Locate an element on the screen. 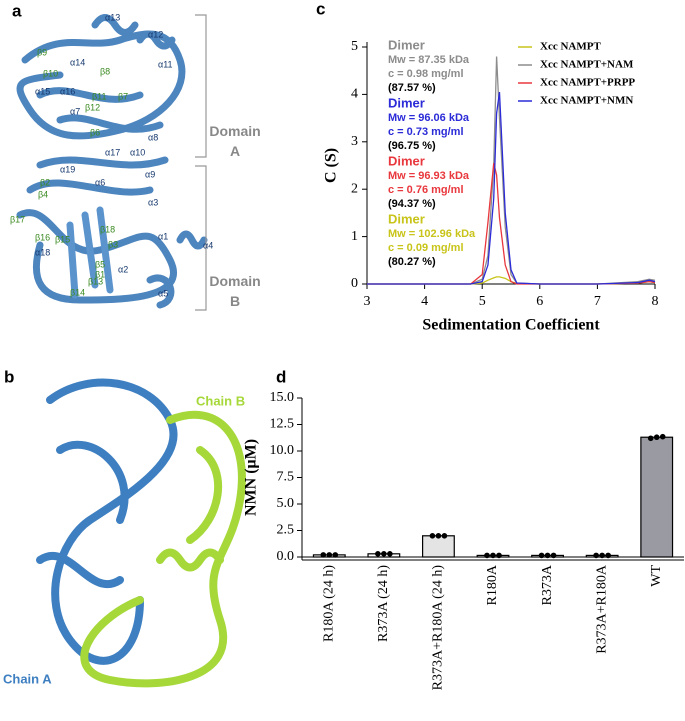 The height and width of the screenshot is (721, 685). annotation: Mw = 87.35 kDa is located at coordinates (429, 60).